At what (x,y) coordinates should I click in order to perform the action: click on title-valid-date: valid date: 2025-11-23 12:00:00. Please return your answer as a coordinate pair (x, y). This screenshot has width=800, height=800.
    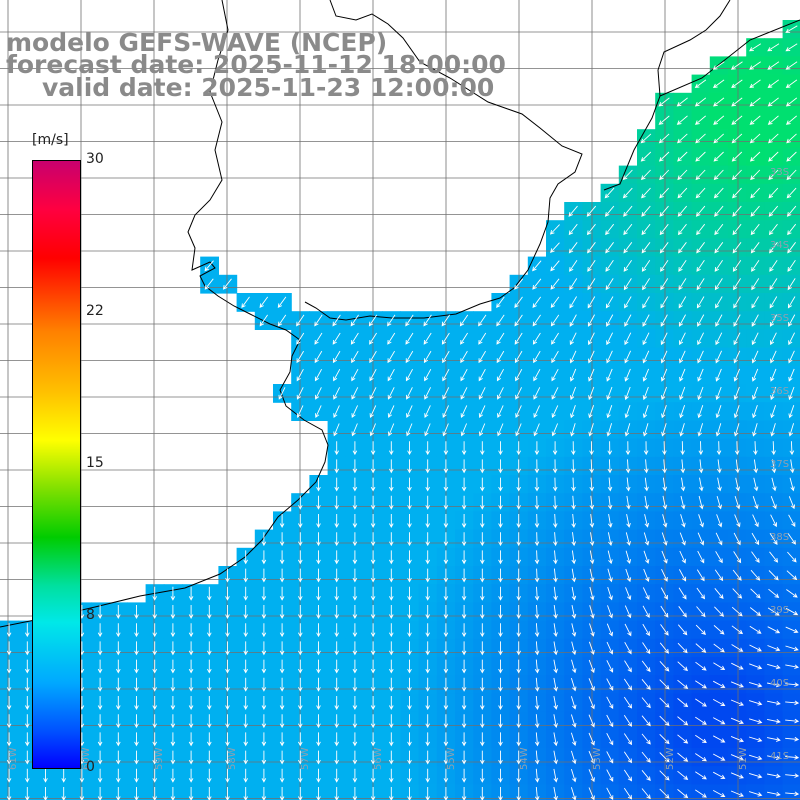
    Looking at the image, I should click on (268, 87).